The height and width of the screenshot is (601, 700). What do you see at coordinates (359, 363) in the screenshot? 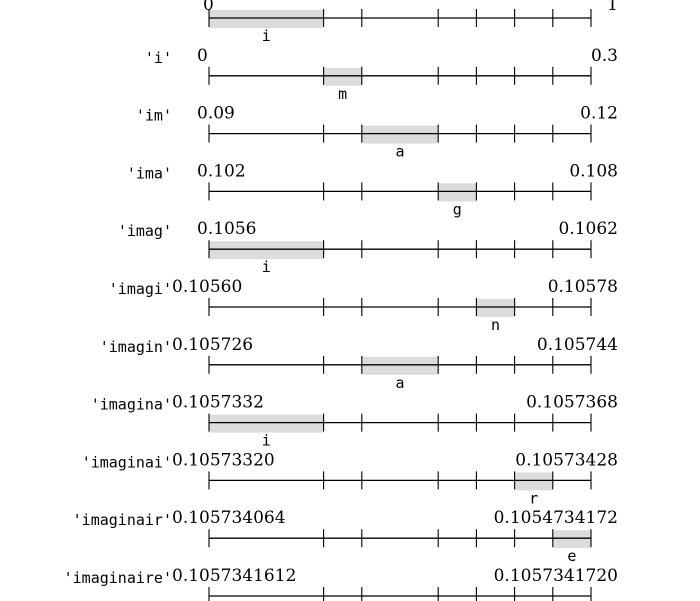
I see `interval-row: a 'imagin' 0.105726 0.105744` at bounding box center [359, 363].